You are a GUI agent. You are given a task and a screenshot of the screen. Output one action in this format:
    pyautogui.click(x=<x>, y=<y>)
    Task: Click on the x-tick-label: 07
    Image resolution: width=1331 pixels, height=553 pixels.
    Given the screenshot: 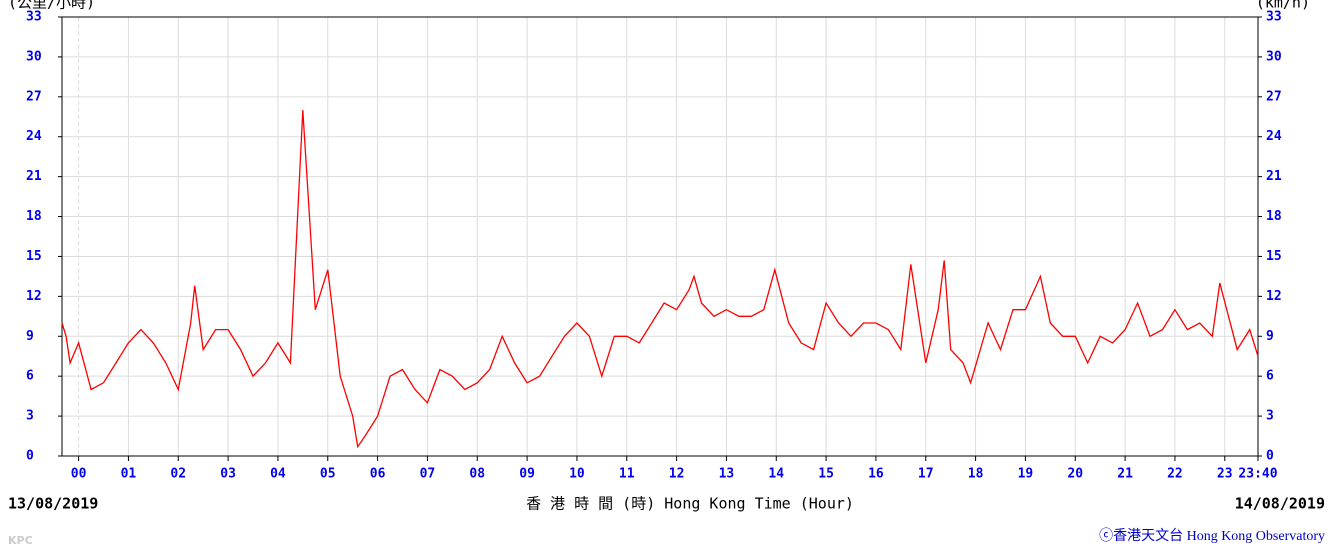 What is the action you would take?
    pyautogui.click(x=428, y=474)
    